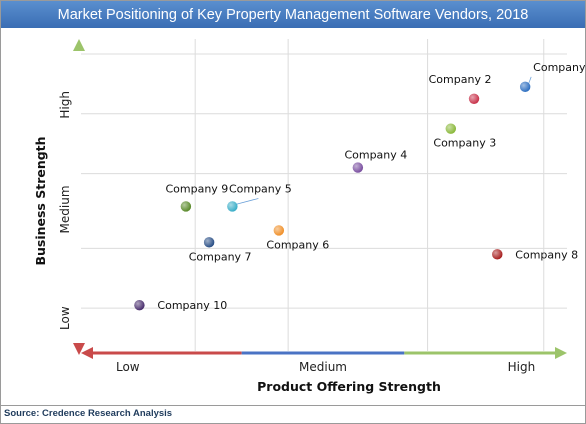 The width and height of the screenshot is (586, 424). Describe the element at coordinates (297, 244) in the screenshot. I see `data-label: Company 6` at that location.